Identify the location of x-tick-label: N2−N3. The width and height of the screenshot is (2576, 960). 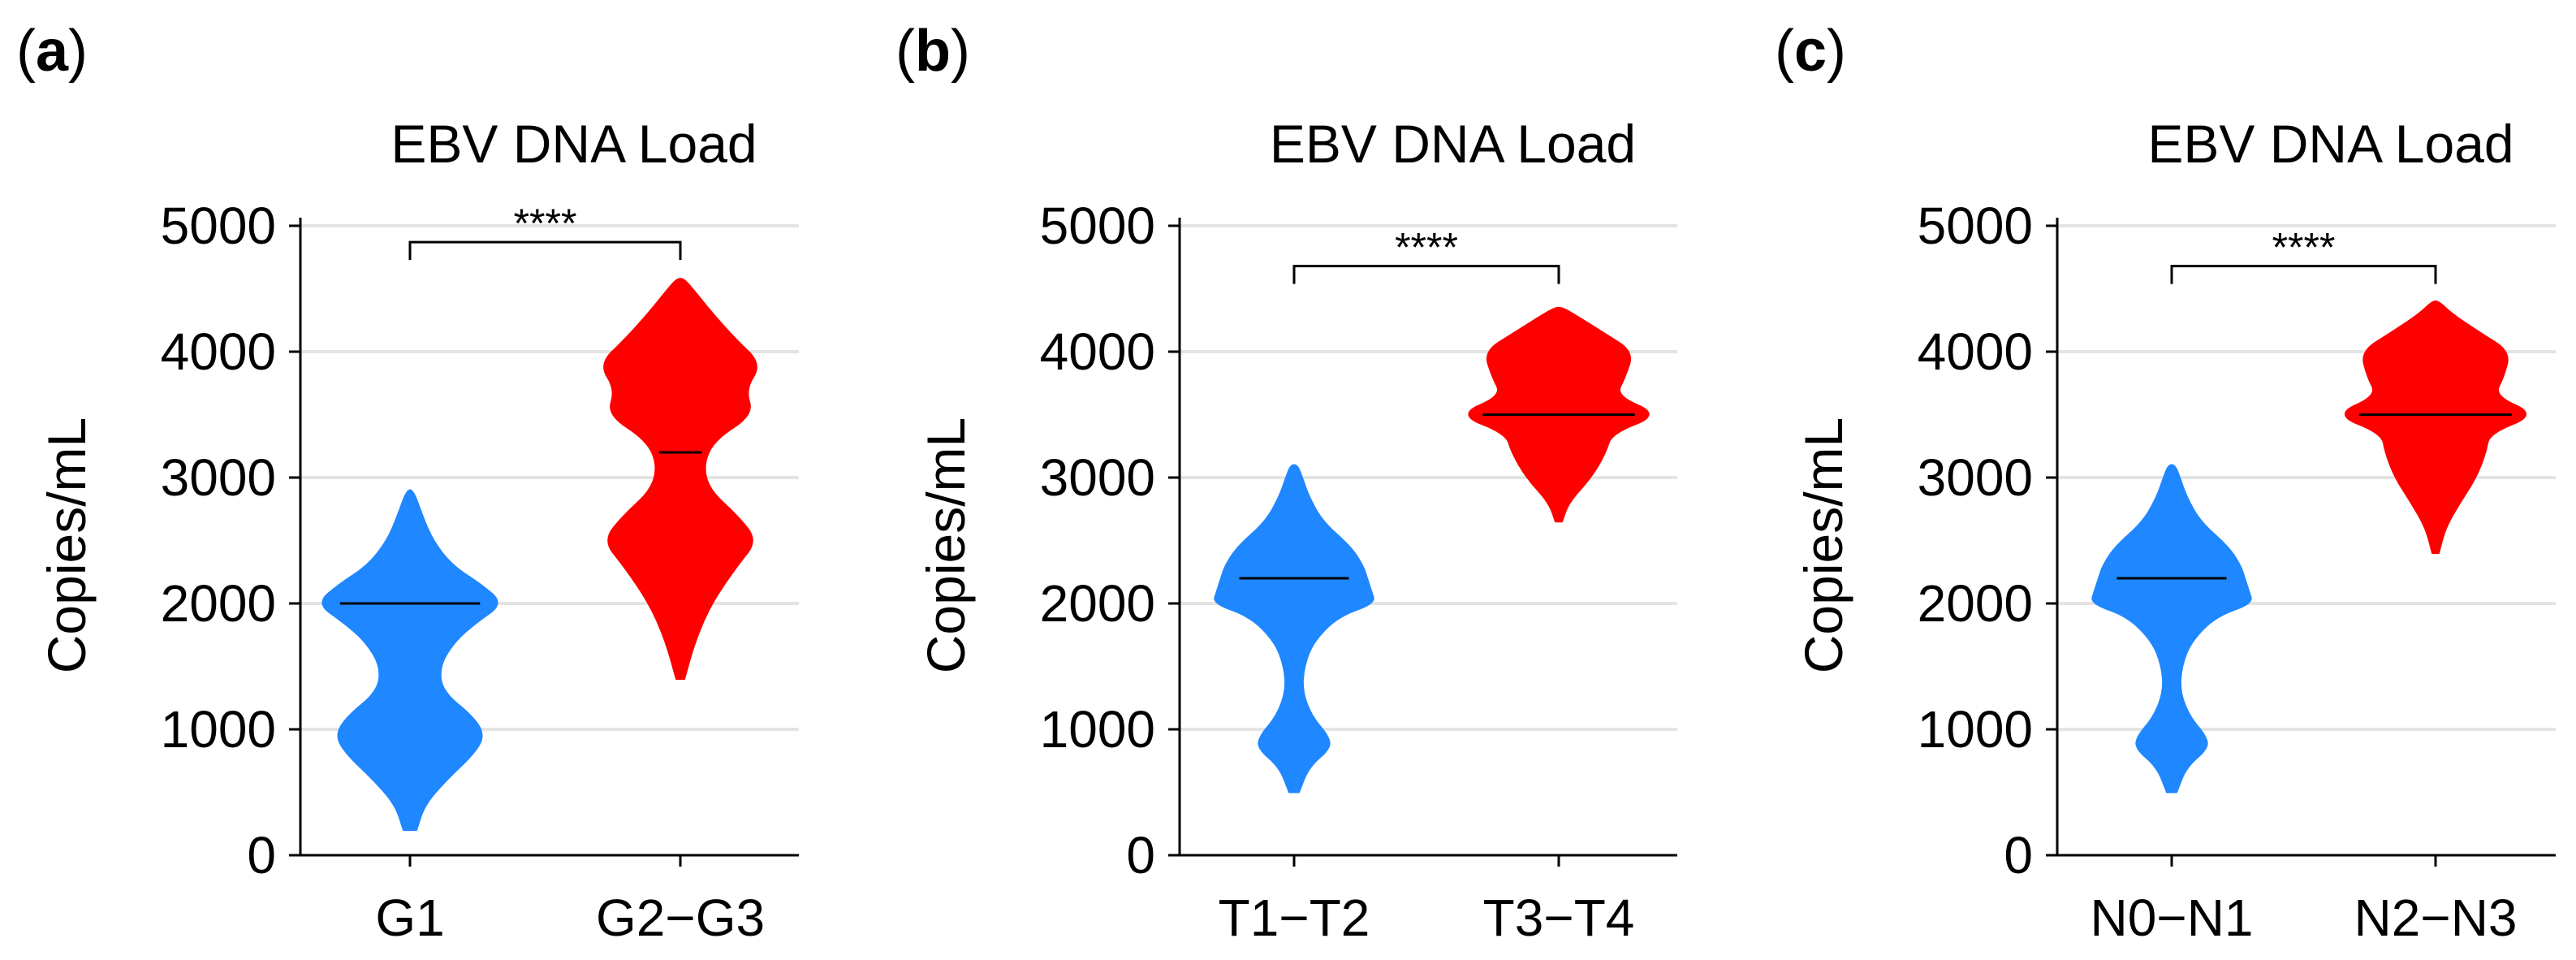
(2436, 918).